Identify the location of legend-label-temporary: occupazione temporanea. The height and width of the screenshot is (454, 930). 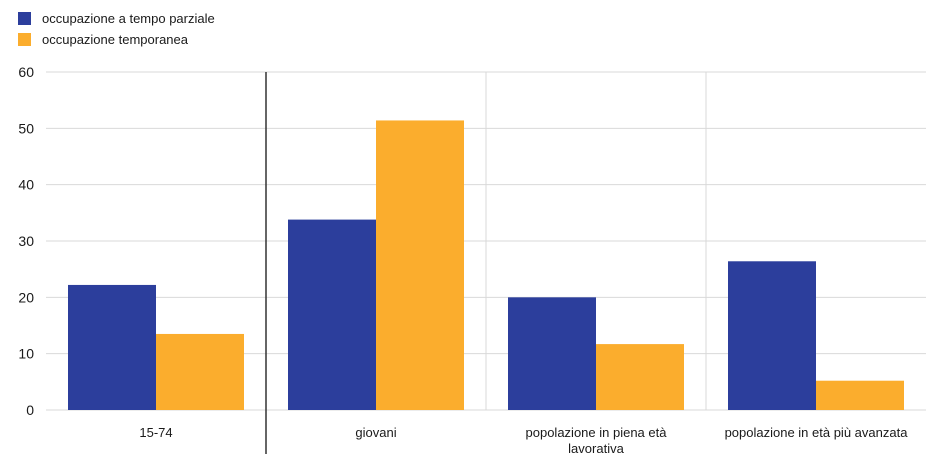
(115, 39).